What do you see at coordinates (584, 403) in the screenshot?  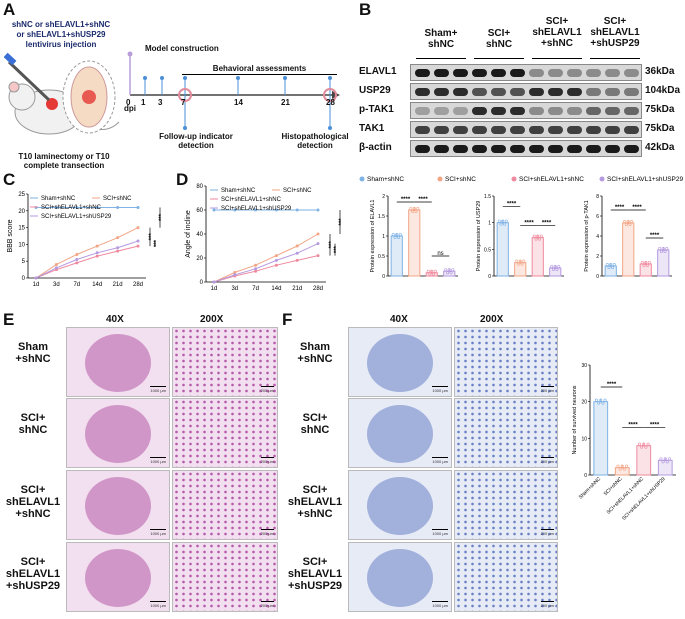 I see `bar-ytick-label: 20` at bounding box center [584, 403].